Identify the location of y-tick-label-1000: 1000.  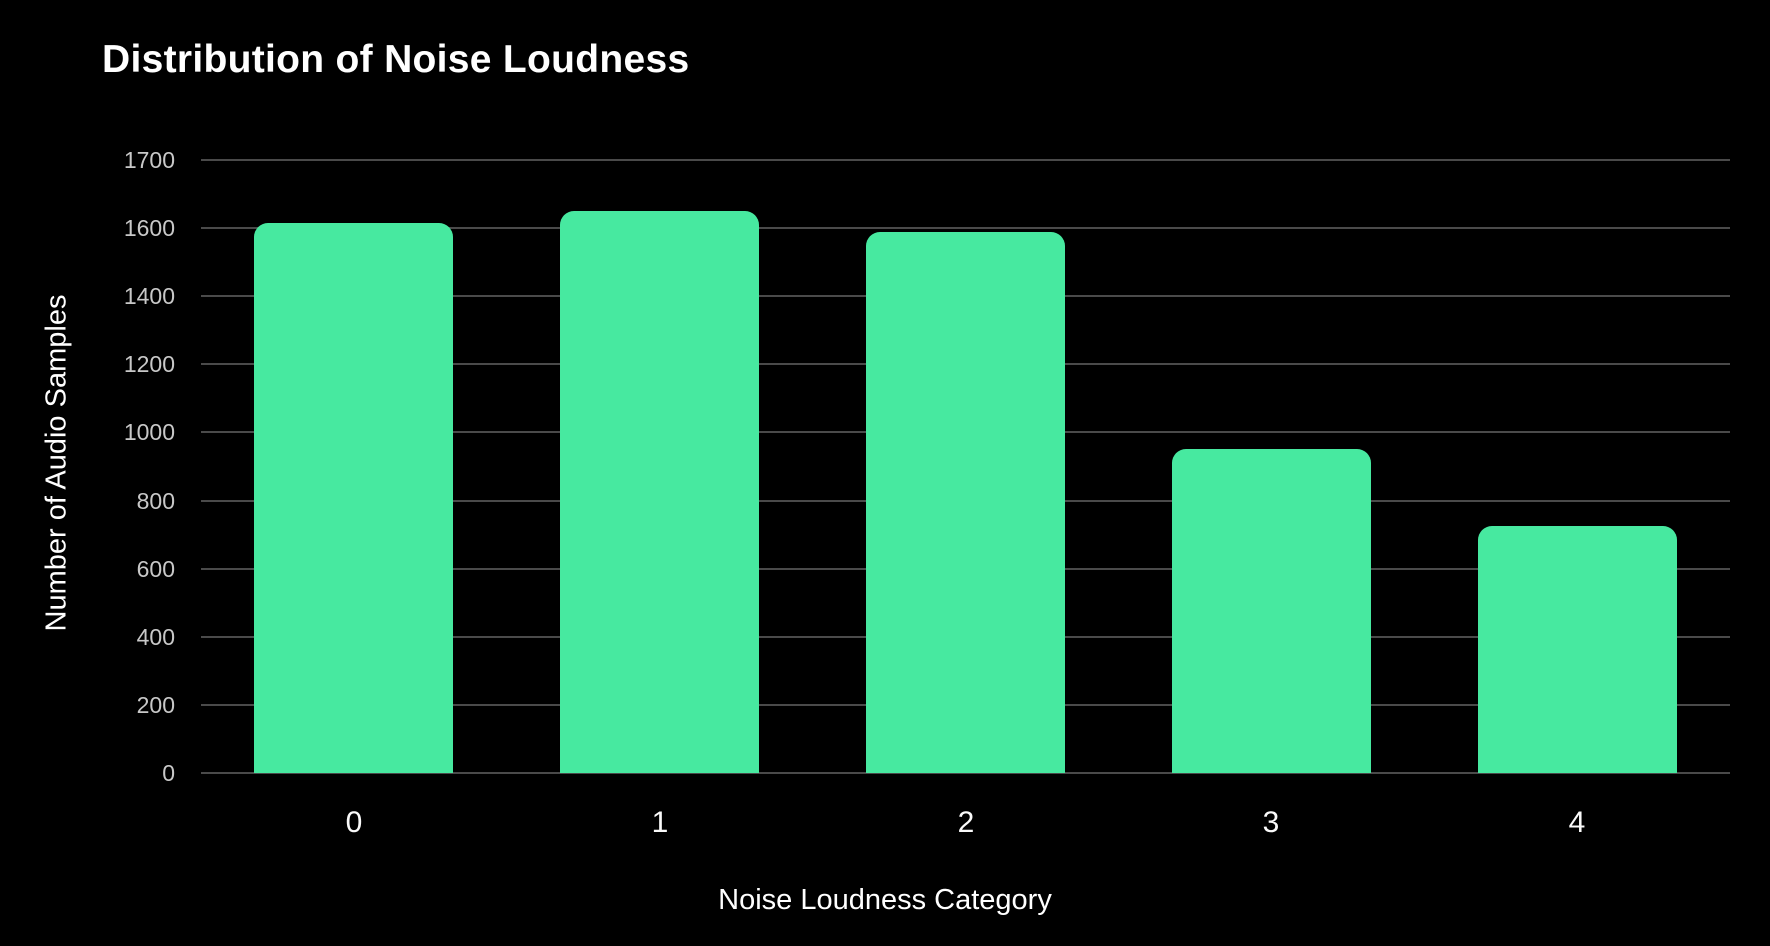
(149, 432).